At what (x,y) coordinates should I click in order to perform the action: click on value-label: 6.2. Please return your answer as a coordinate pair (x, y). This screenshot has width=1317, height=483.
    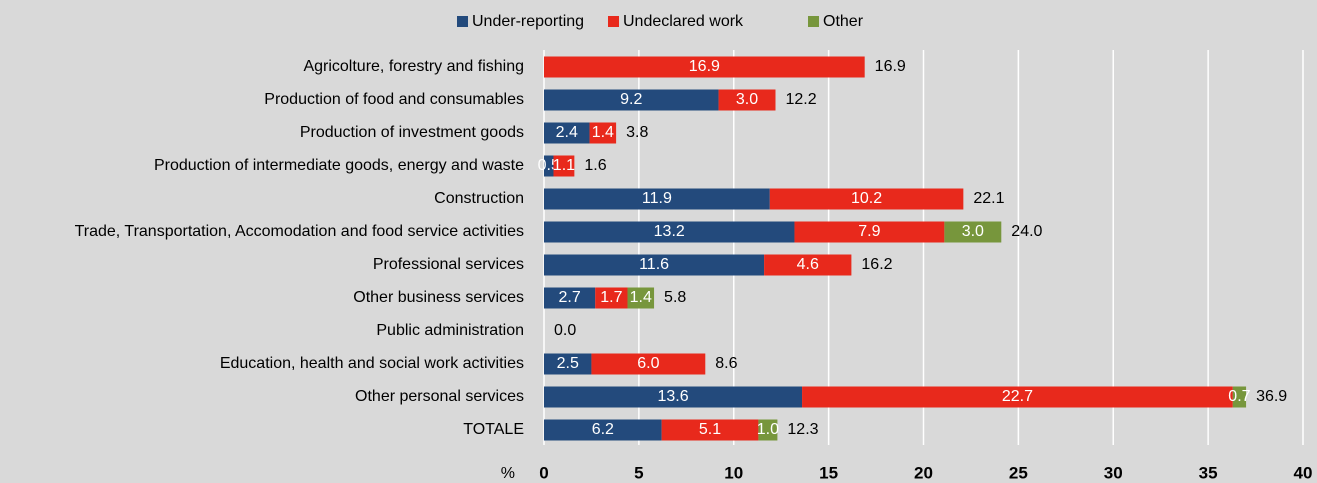
    Looking at the image, I should click on (603, 429).